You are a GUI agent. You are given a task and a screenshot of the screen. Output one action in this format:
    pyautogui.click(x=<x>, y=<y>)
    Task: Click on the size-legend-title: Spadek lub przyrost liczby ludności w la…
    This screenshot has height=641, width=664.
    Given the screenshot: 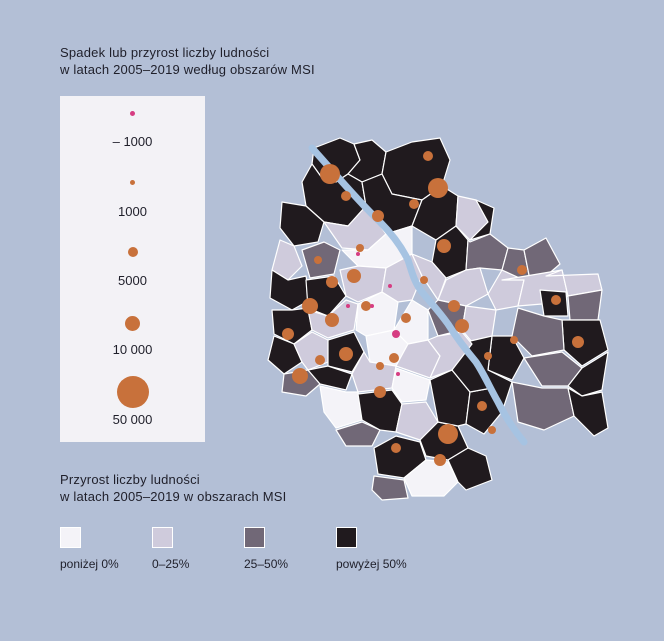 What is the action you would take?
    pyautogui.click(x=187, y=61)
    